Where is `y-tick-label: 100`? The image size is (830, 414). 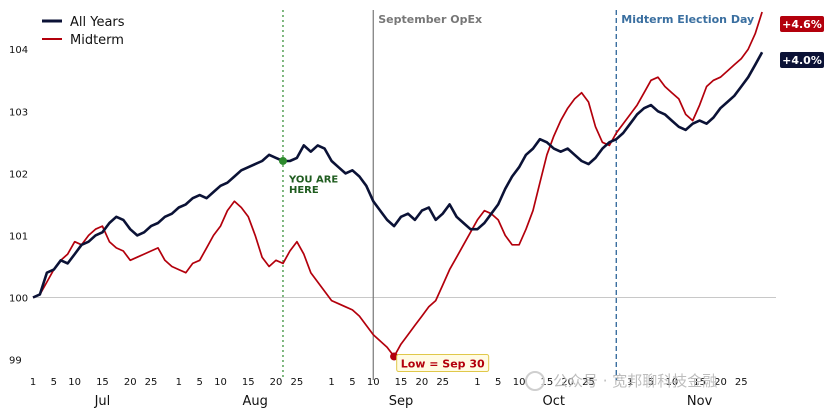 y-tick-label: 100 is located at coordinates (18, 299).